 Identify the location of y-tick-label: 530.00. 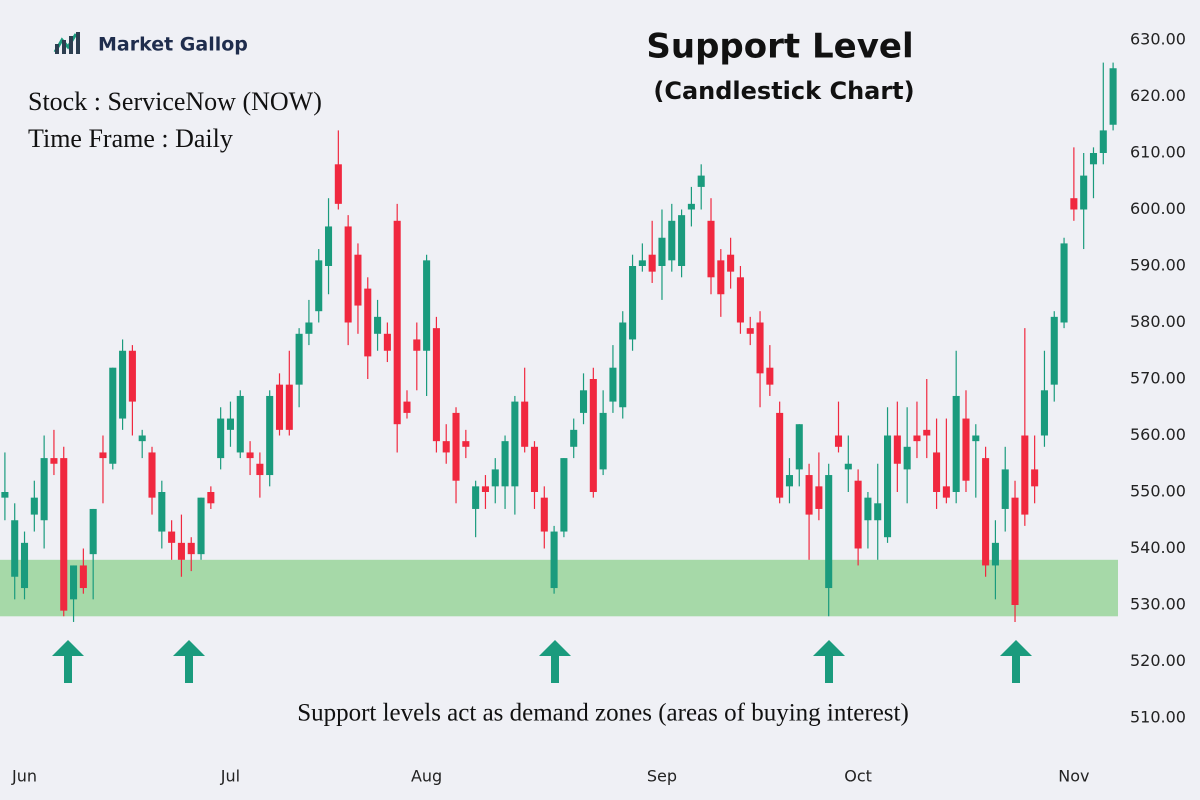
(1158, 604).